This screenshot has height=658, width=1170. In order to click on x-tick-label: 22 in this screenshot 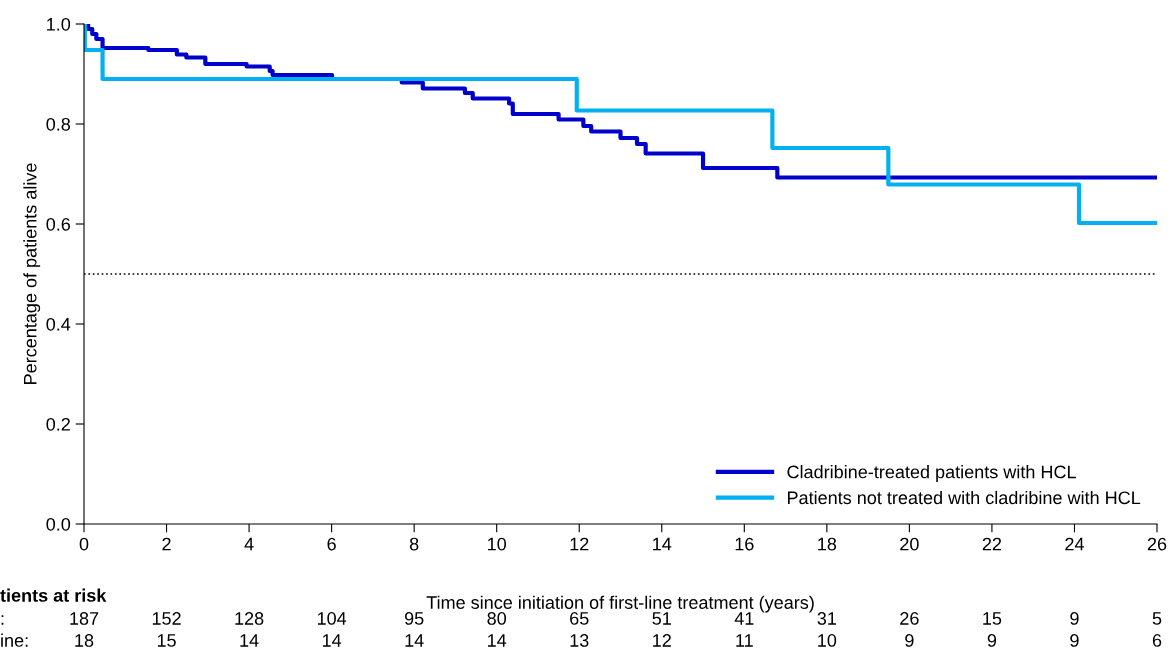, I will do `click(992, 544)`.